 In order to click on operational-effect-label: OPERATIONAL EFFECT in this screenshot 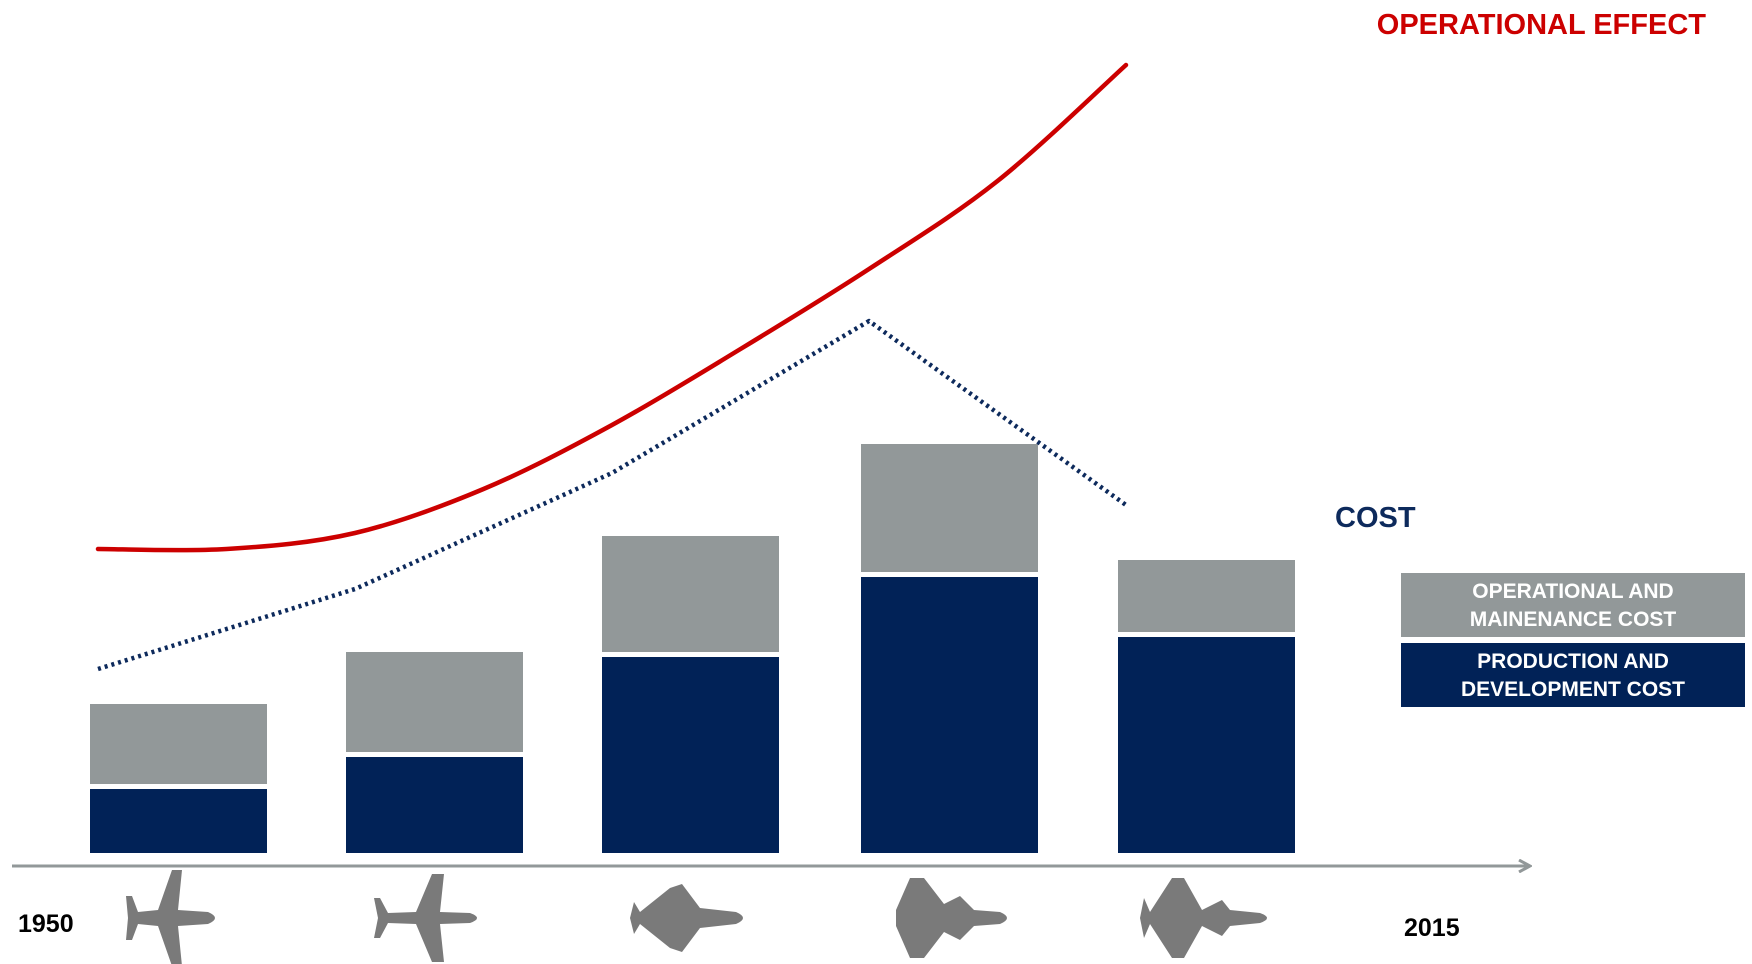, I will do `click(1541, 25)`.